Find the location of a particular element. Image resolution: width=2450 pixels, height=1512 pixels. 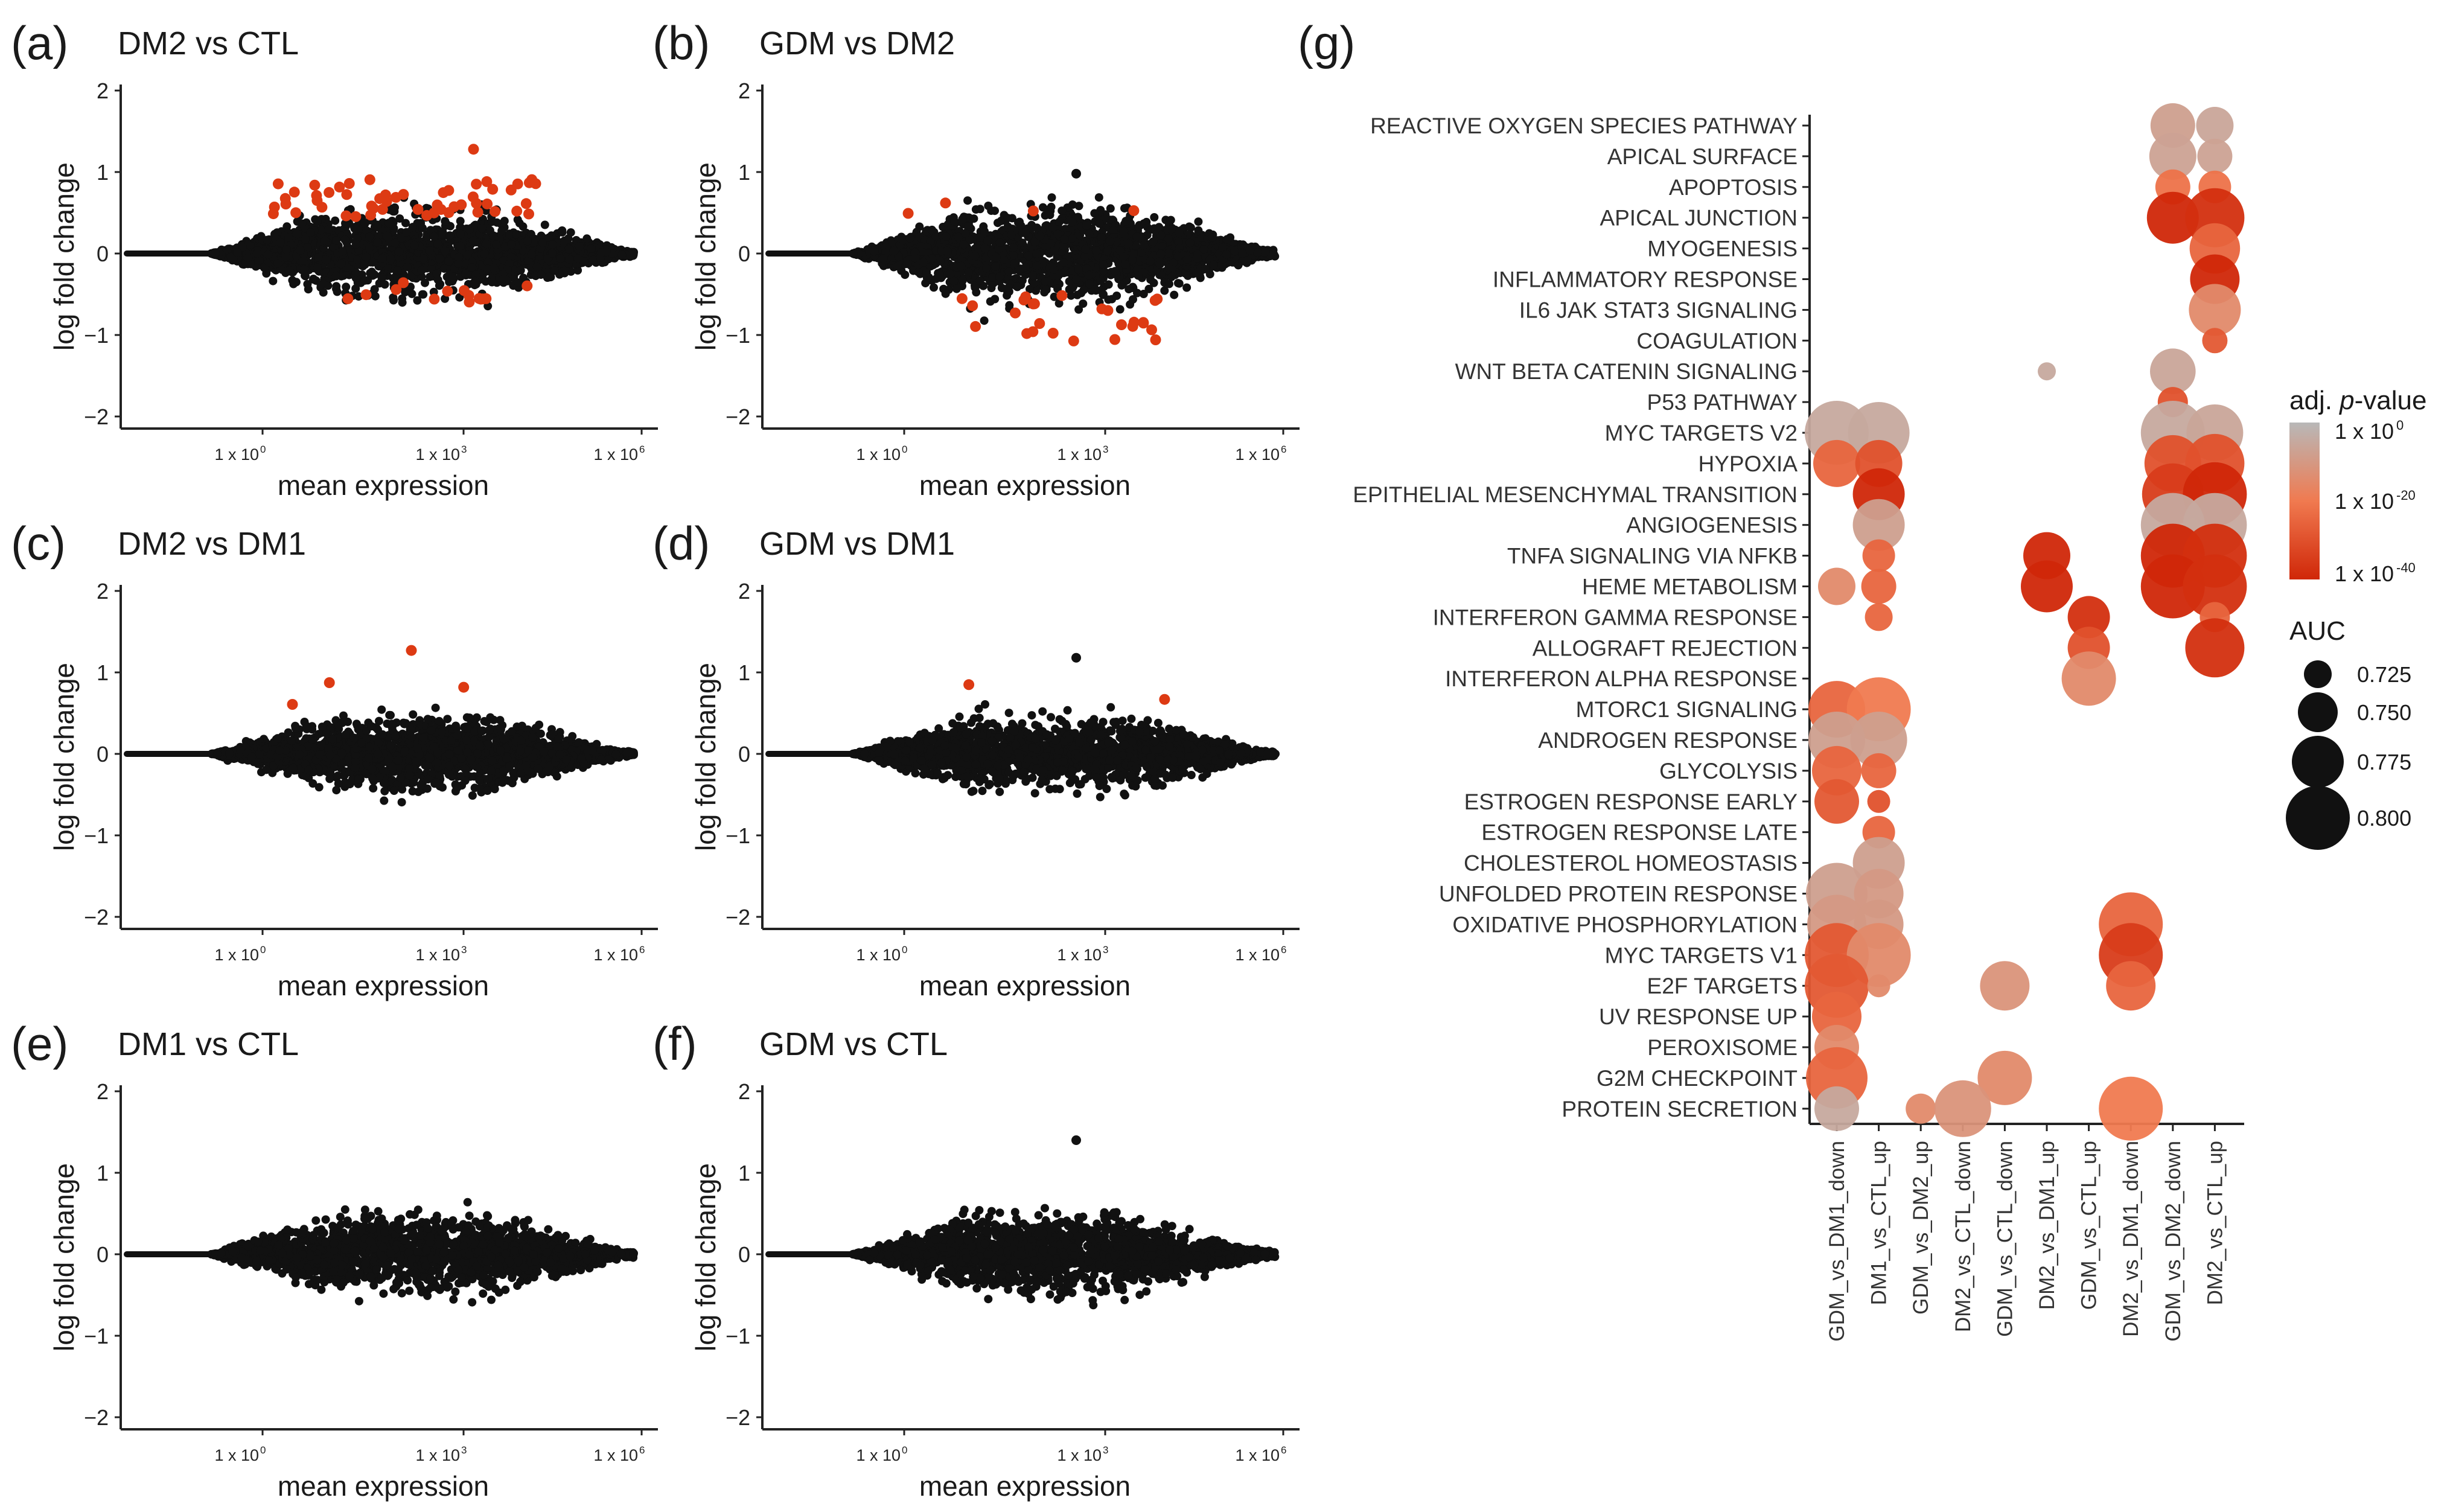

y-tick-label: 0 is located at coordinates (103, 253).